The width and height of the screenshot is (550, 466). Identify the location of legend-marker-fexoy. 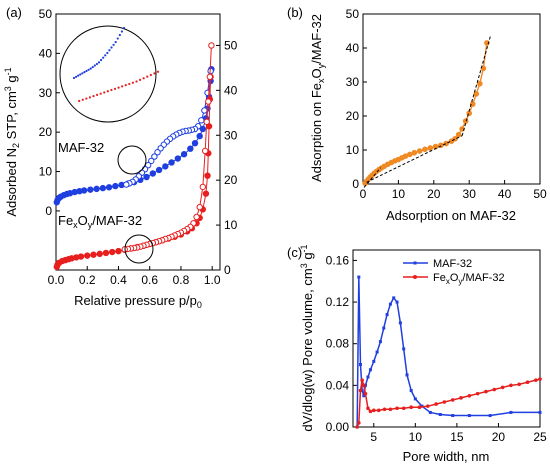
(415, 277).